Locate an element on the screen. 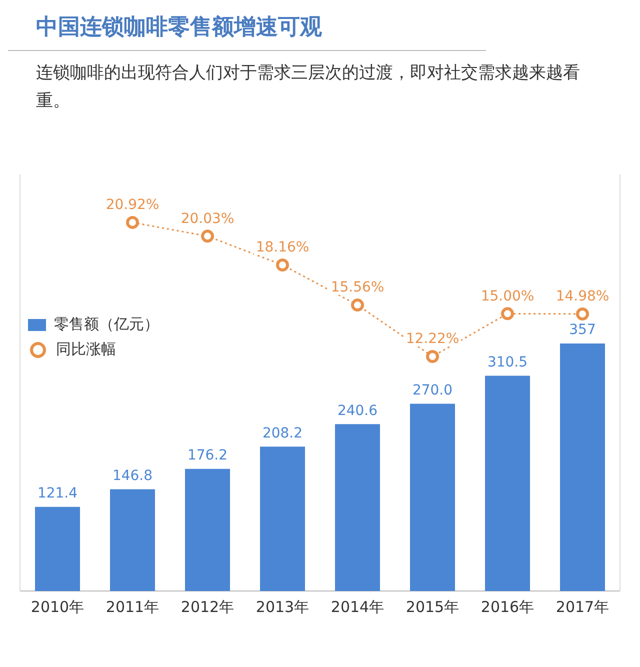 The width and height of the screenshot is (640, 667). x-tick-label: 2015年 is located at coordinates (433, 607).